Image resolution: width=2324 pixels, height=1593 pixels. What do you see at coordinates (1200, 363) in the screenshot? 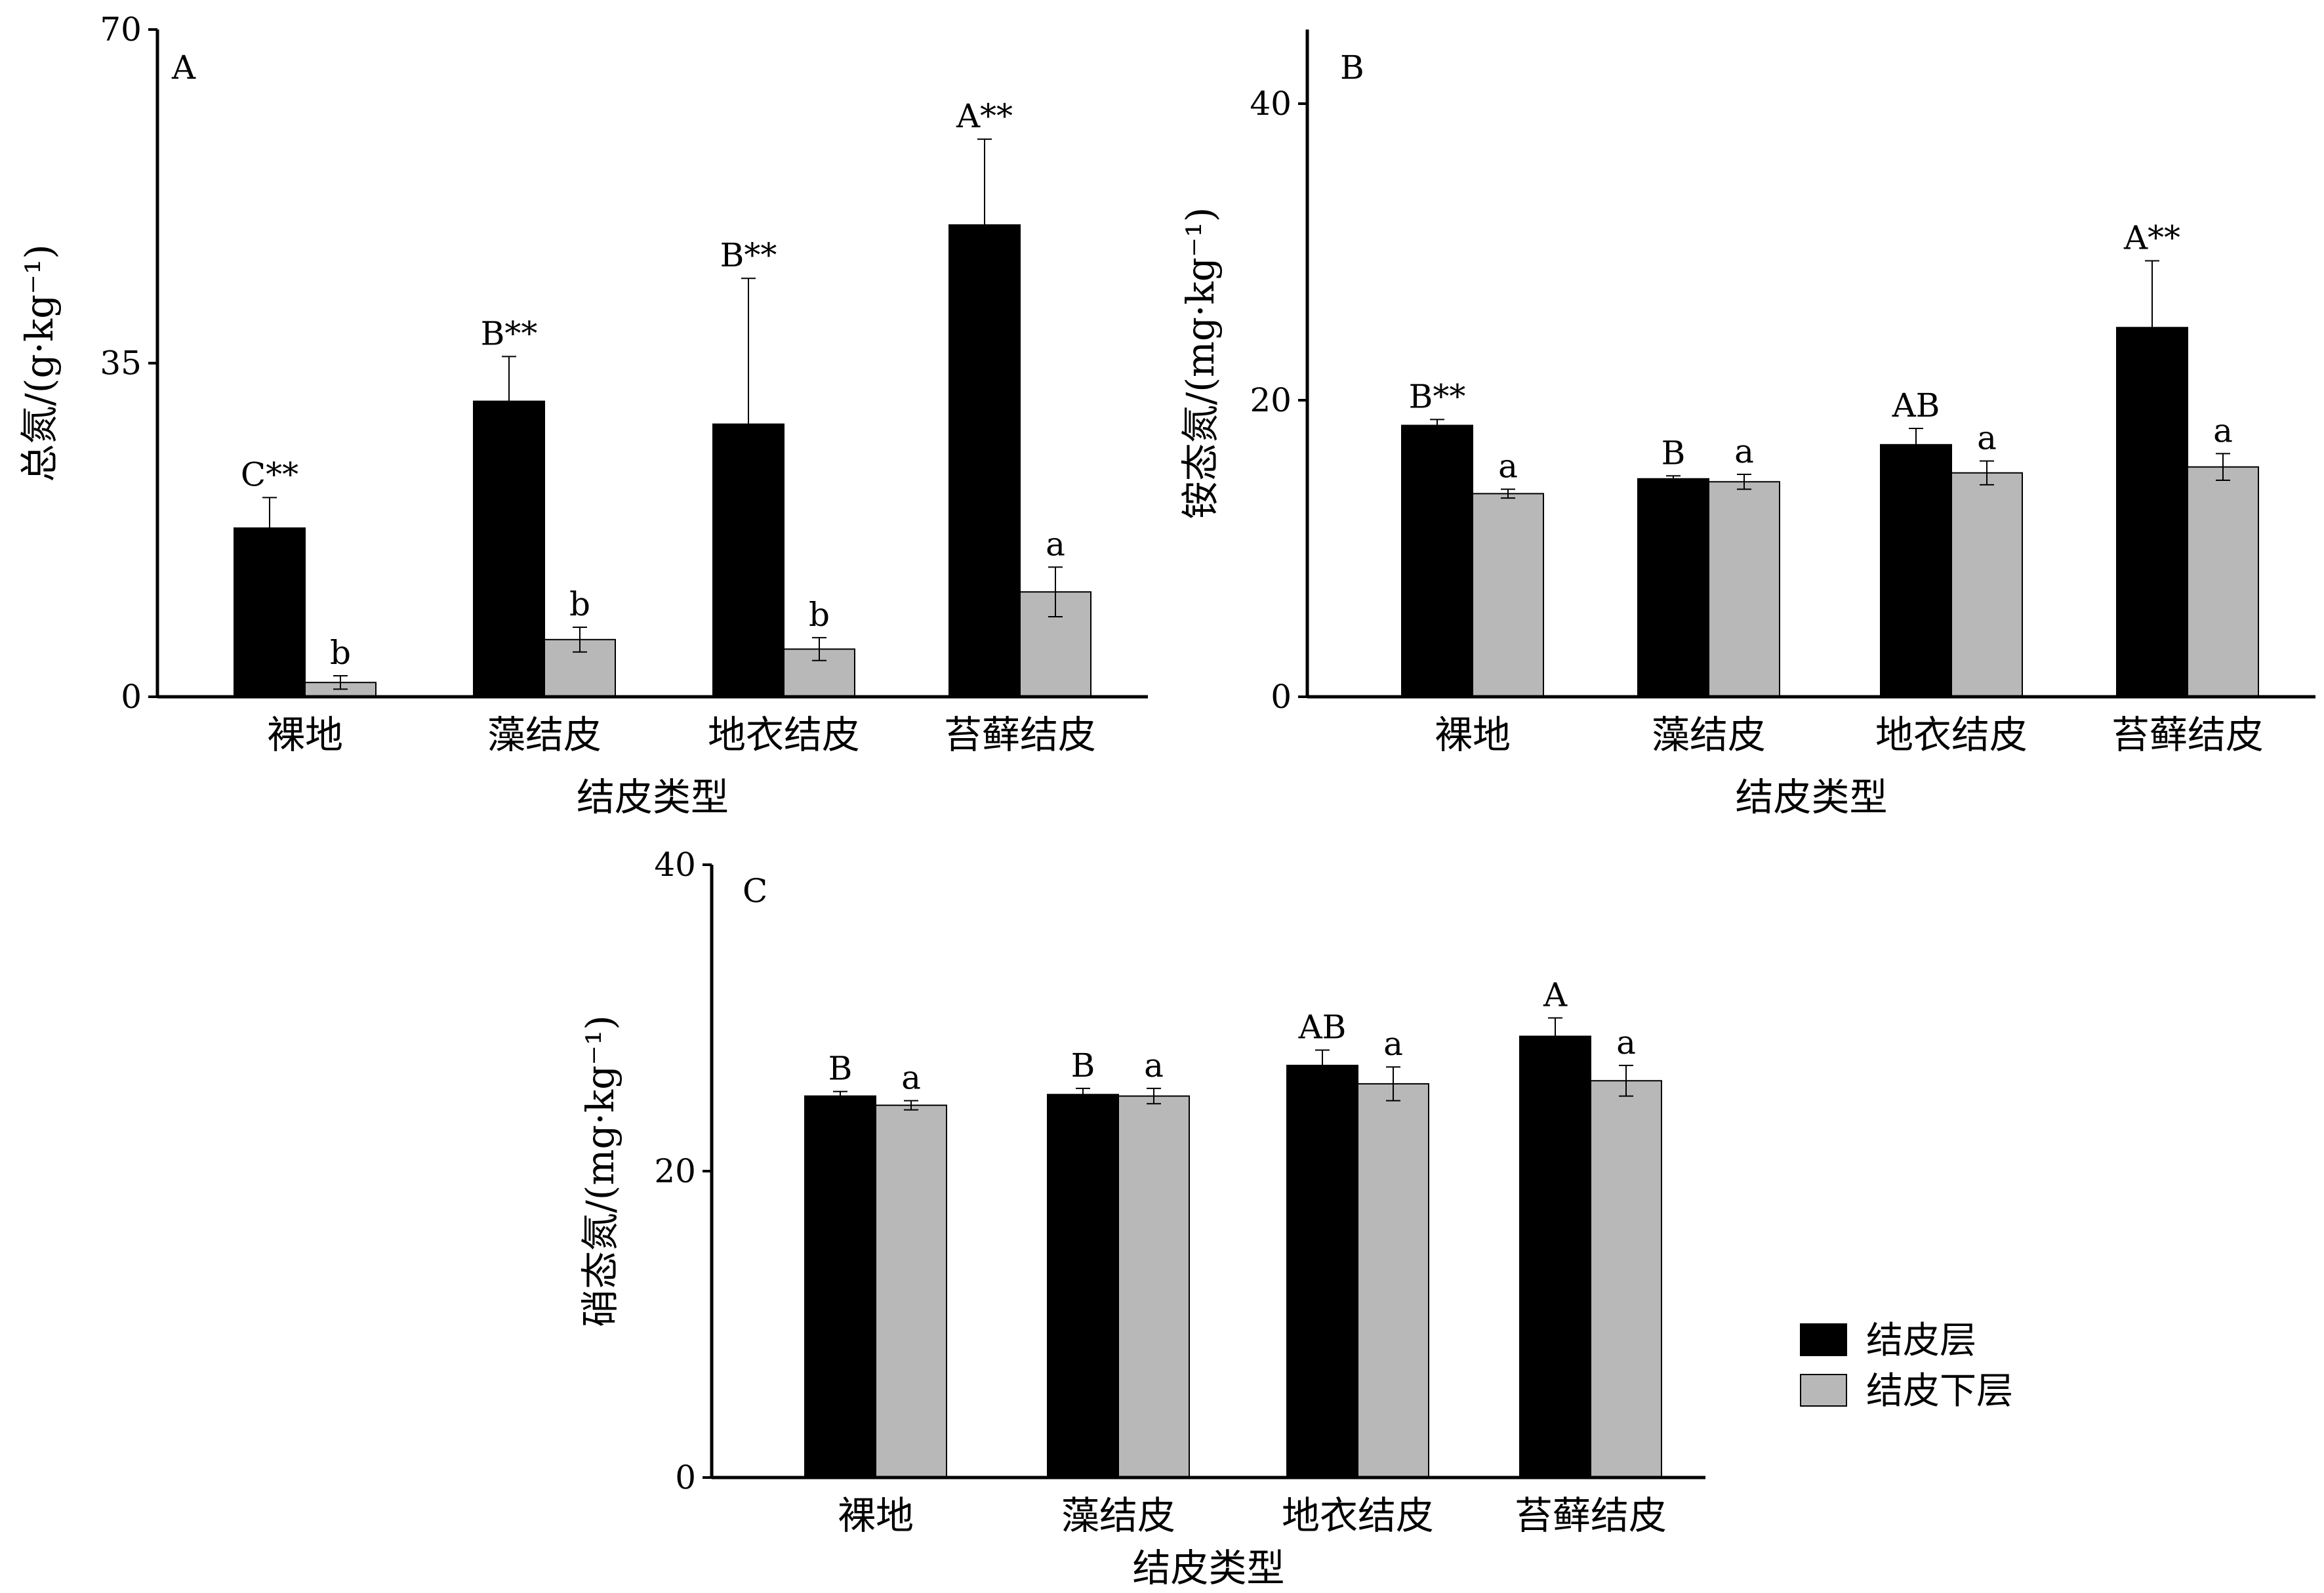
I see `y-axis-title: 铵态氮/(mg·kg⁻¹)` at bounding box center [1200, 363].